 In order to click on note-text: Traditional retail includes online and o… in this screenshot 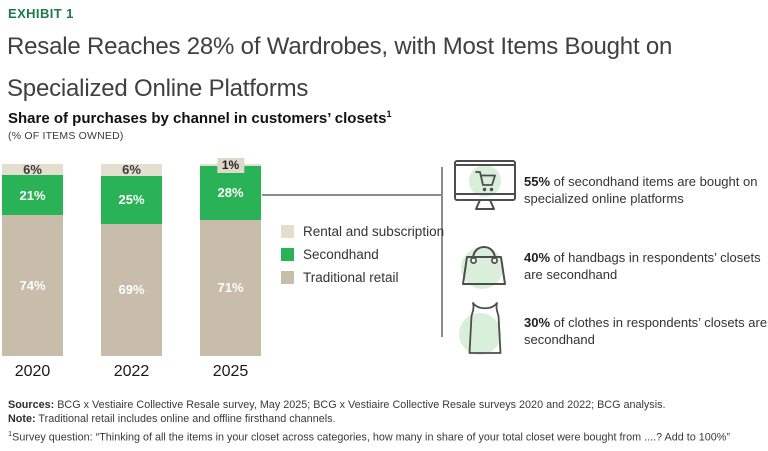, I will do `click(185, 418)`.